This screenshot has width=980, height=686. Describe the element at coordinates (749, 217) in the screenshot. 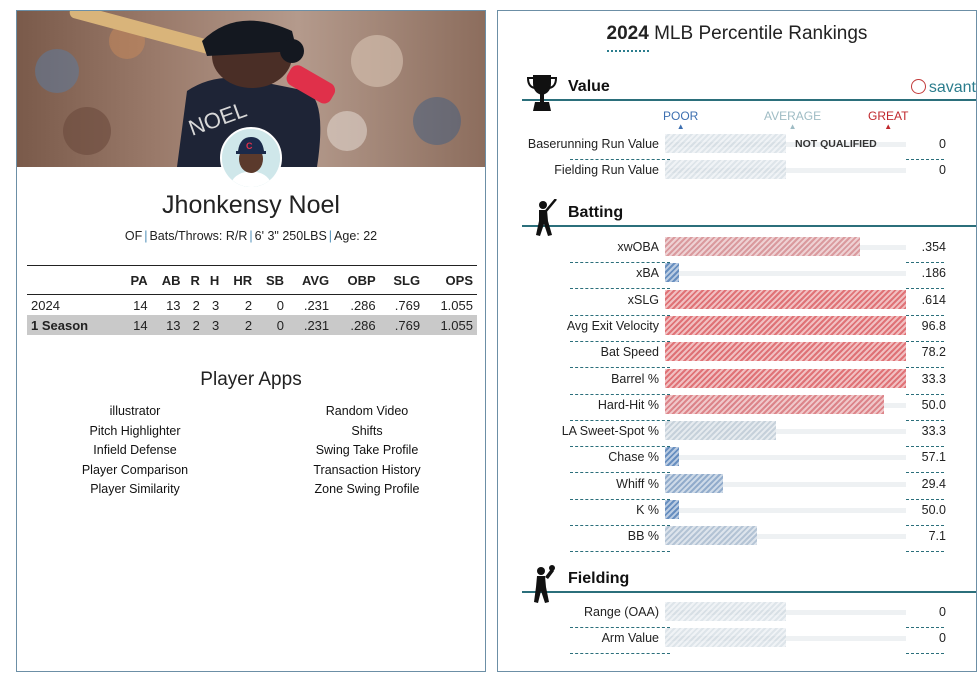

I see `section-batting-header: Batting` at that location.